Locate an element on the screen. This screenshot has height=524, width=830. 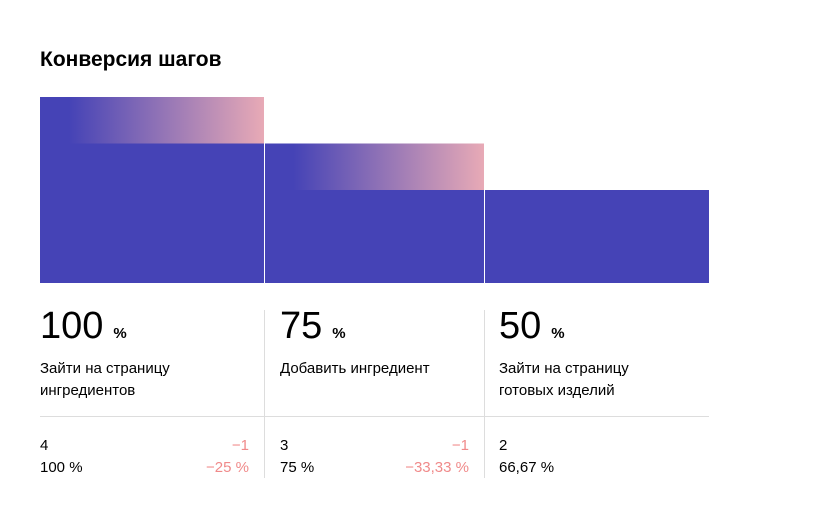
step-3-label: Зайти на страницу готовых изделий is located at coordinates (564, 379).